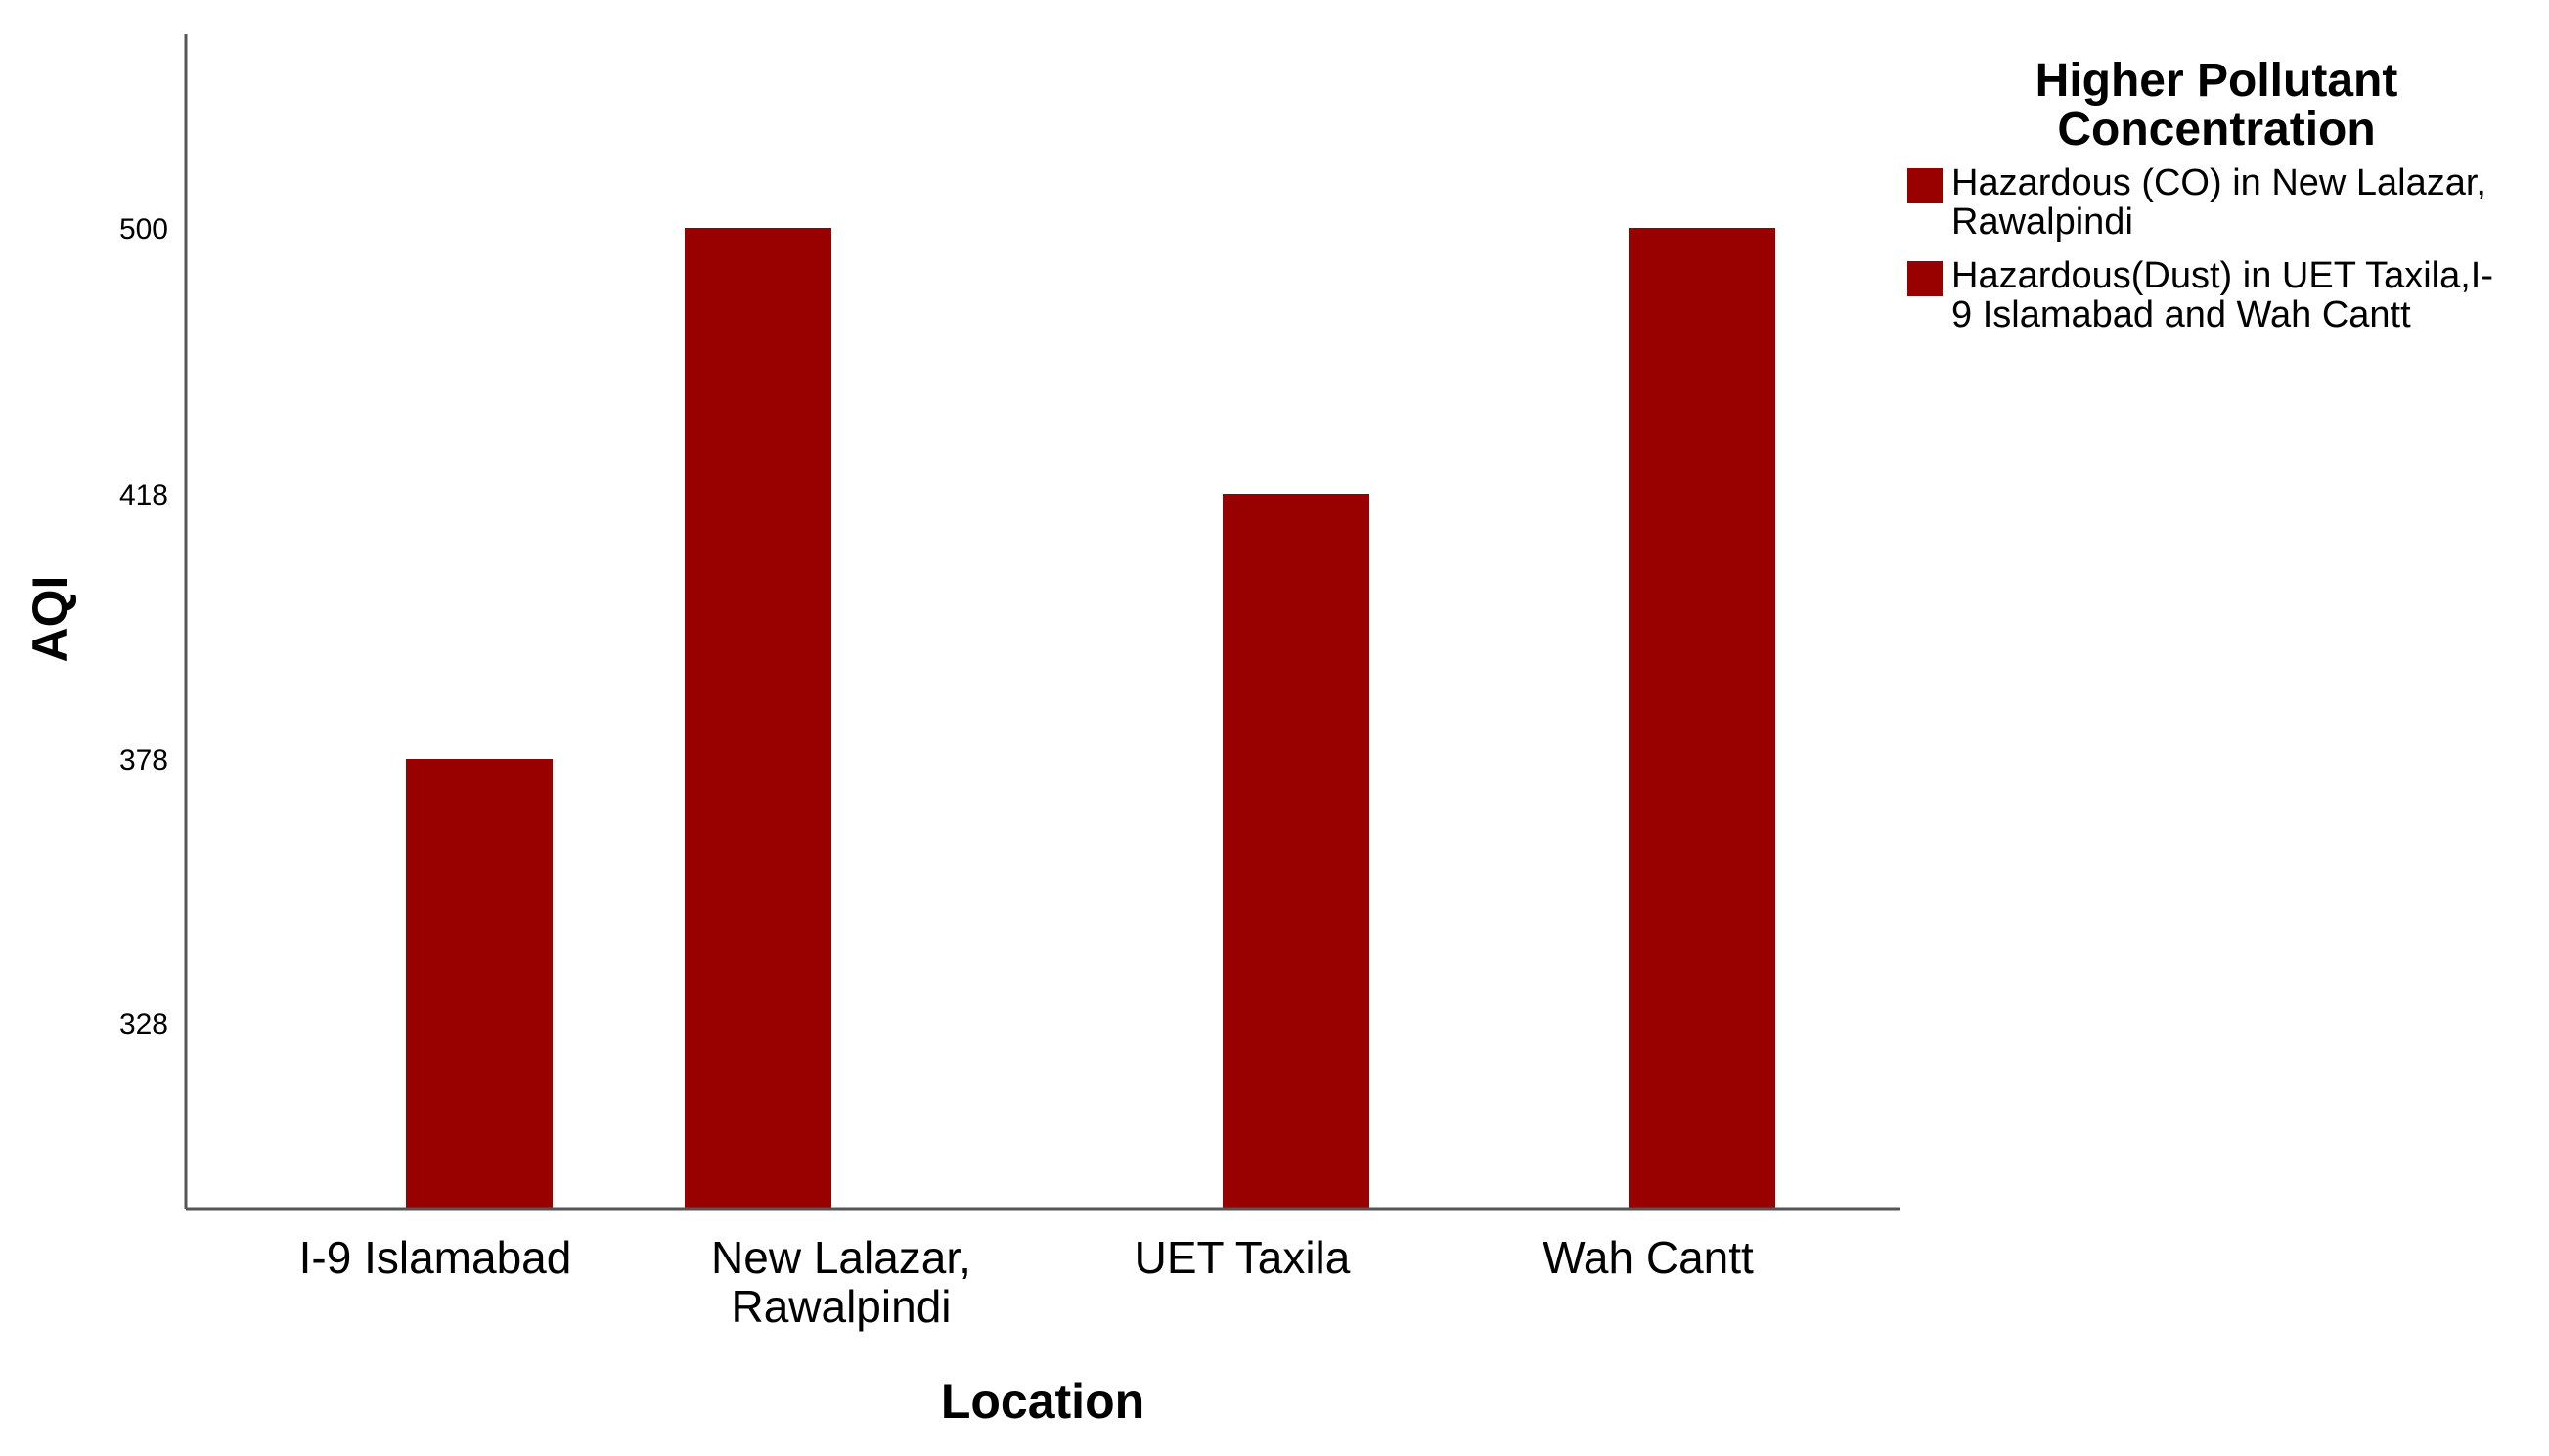 The height and width of the screenshot is (1456, 2549). What do you see at coordinates (144, 495) in the screenshot?
I see `y-tick-label-3: 418` at bounding box center [144, 495].